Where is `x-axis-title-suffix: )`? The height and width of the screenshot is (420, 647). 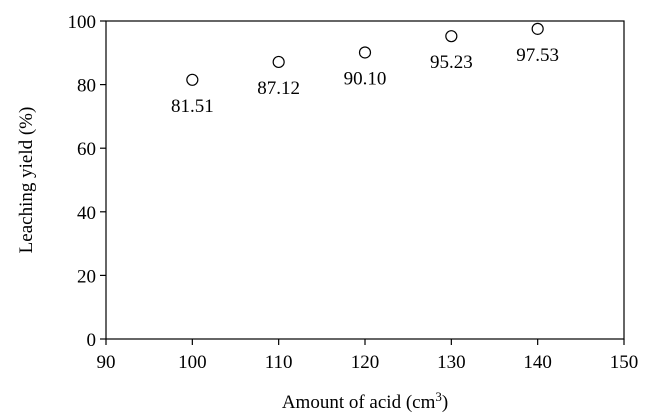
x-axis-title-suffix: ) is located at coordinates (445, 402).